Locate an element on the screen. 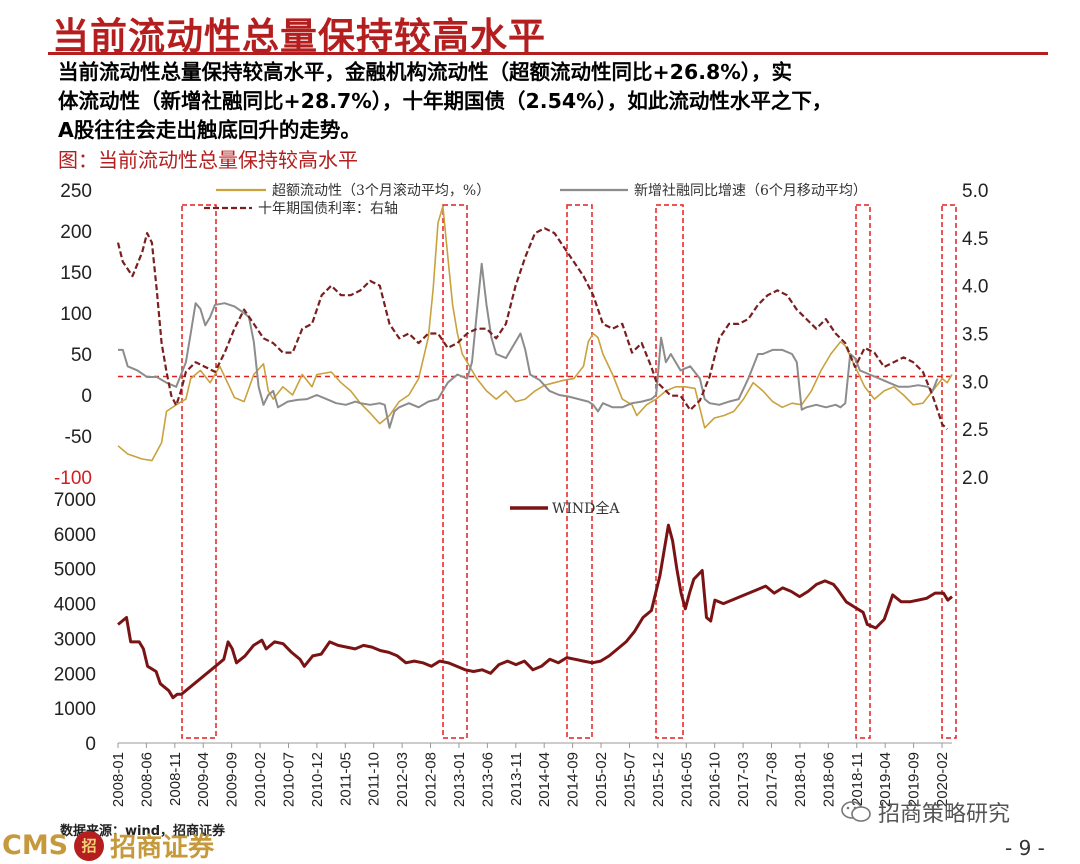  index-axis-tick-label: 7000 is located at coordinates (75, 500).